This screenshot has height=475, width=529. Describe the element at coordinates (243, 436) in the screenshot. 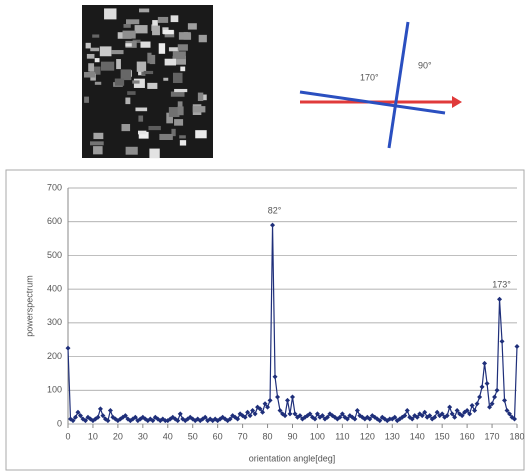

I see `x-tick-label: 70` at that location.